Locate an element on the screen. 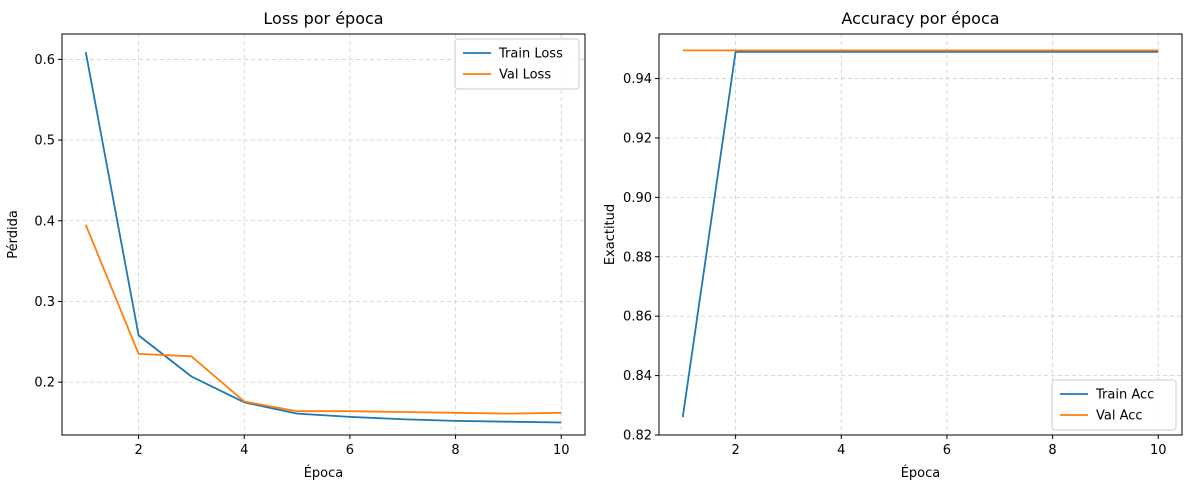  loss-chart-ytick-label: 0.5 is located at coordinates (44, 141).